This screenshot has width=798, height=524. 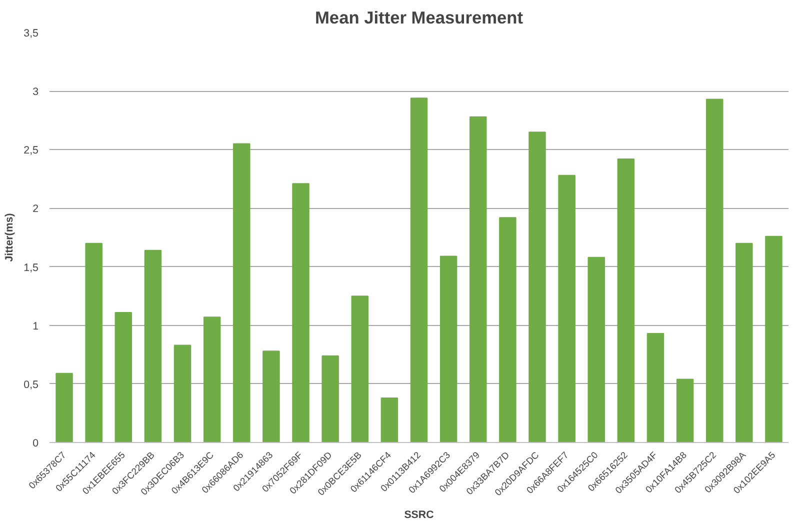 I want to click on y-tick-label: 1,5, so click(x=31, y=268).